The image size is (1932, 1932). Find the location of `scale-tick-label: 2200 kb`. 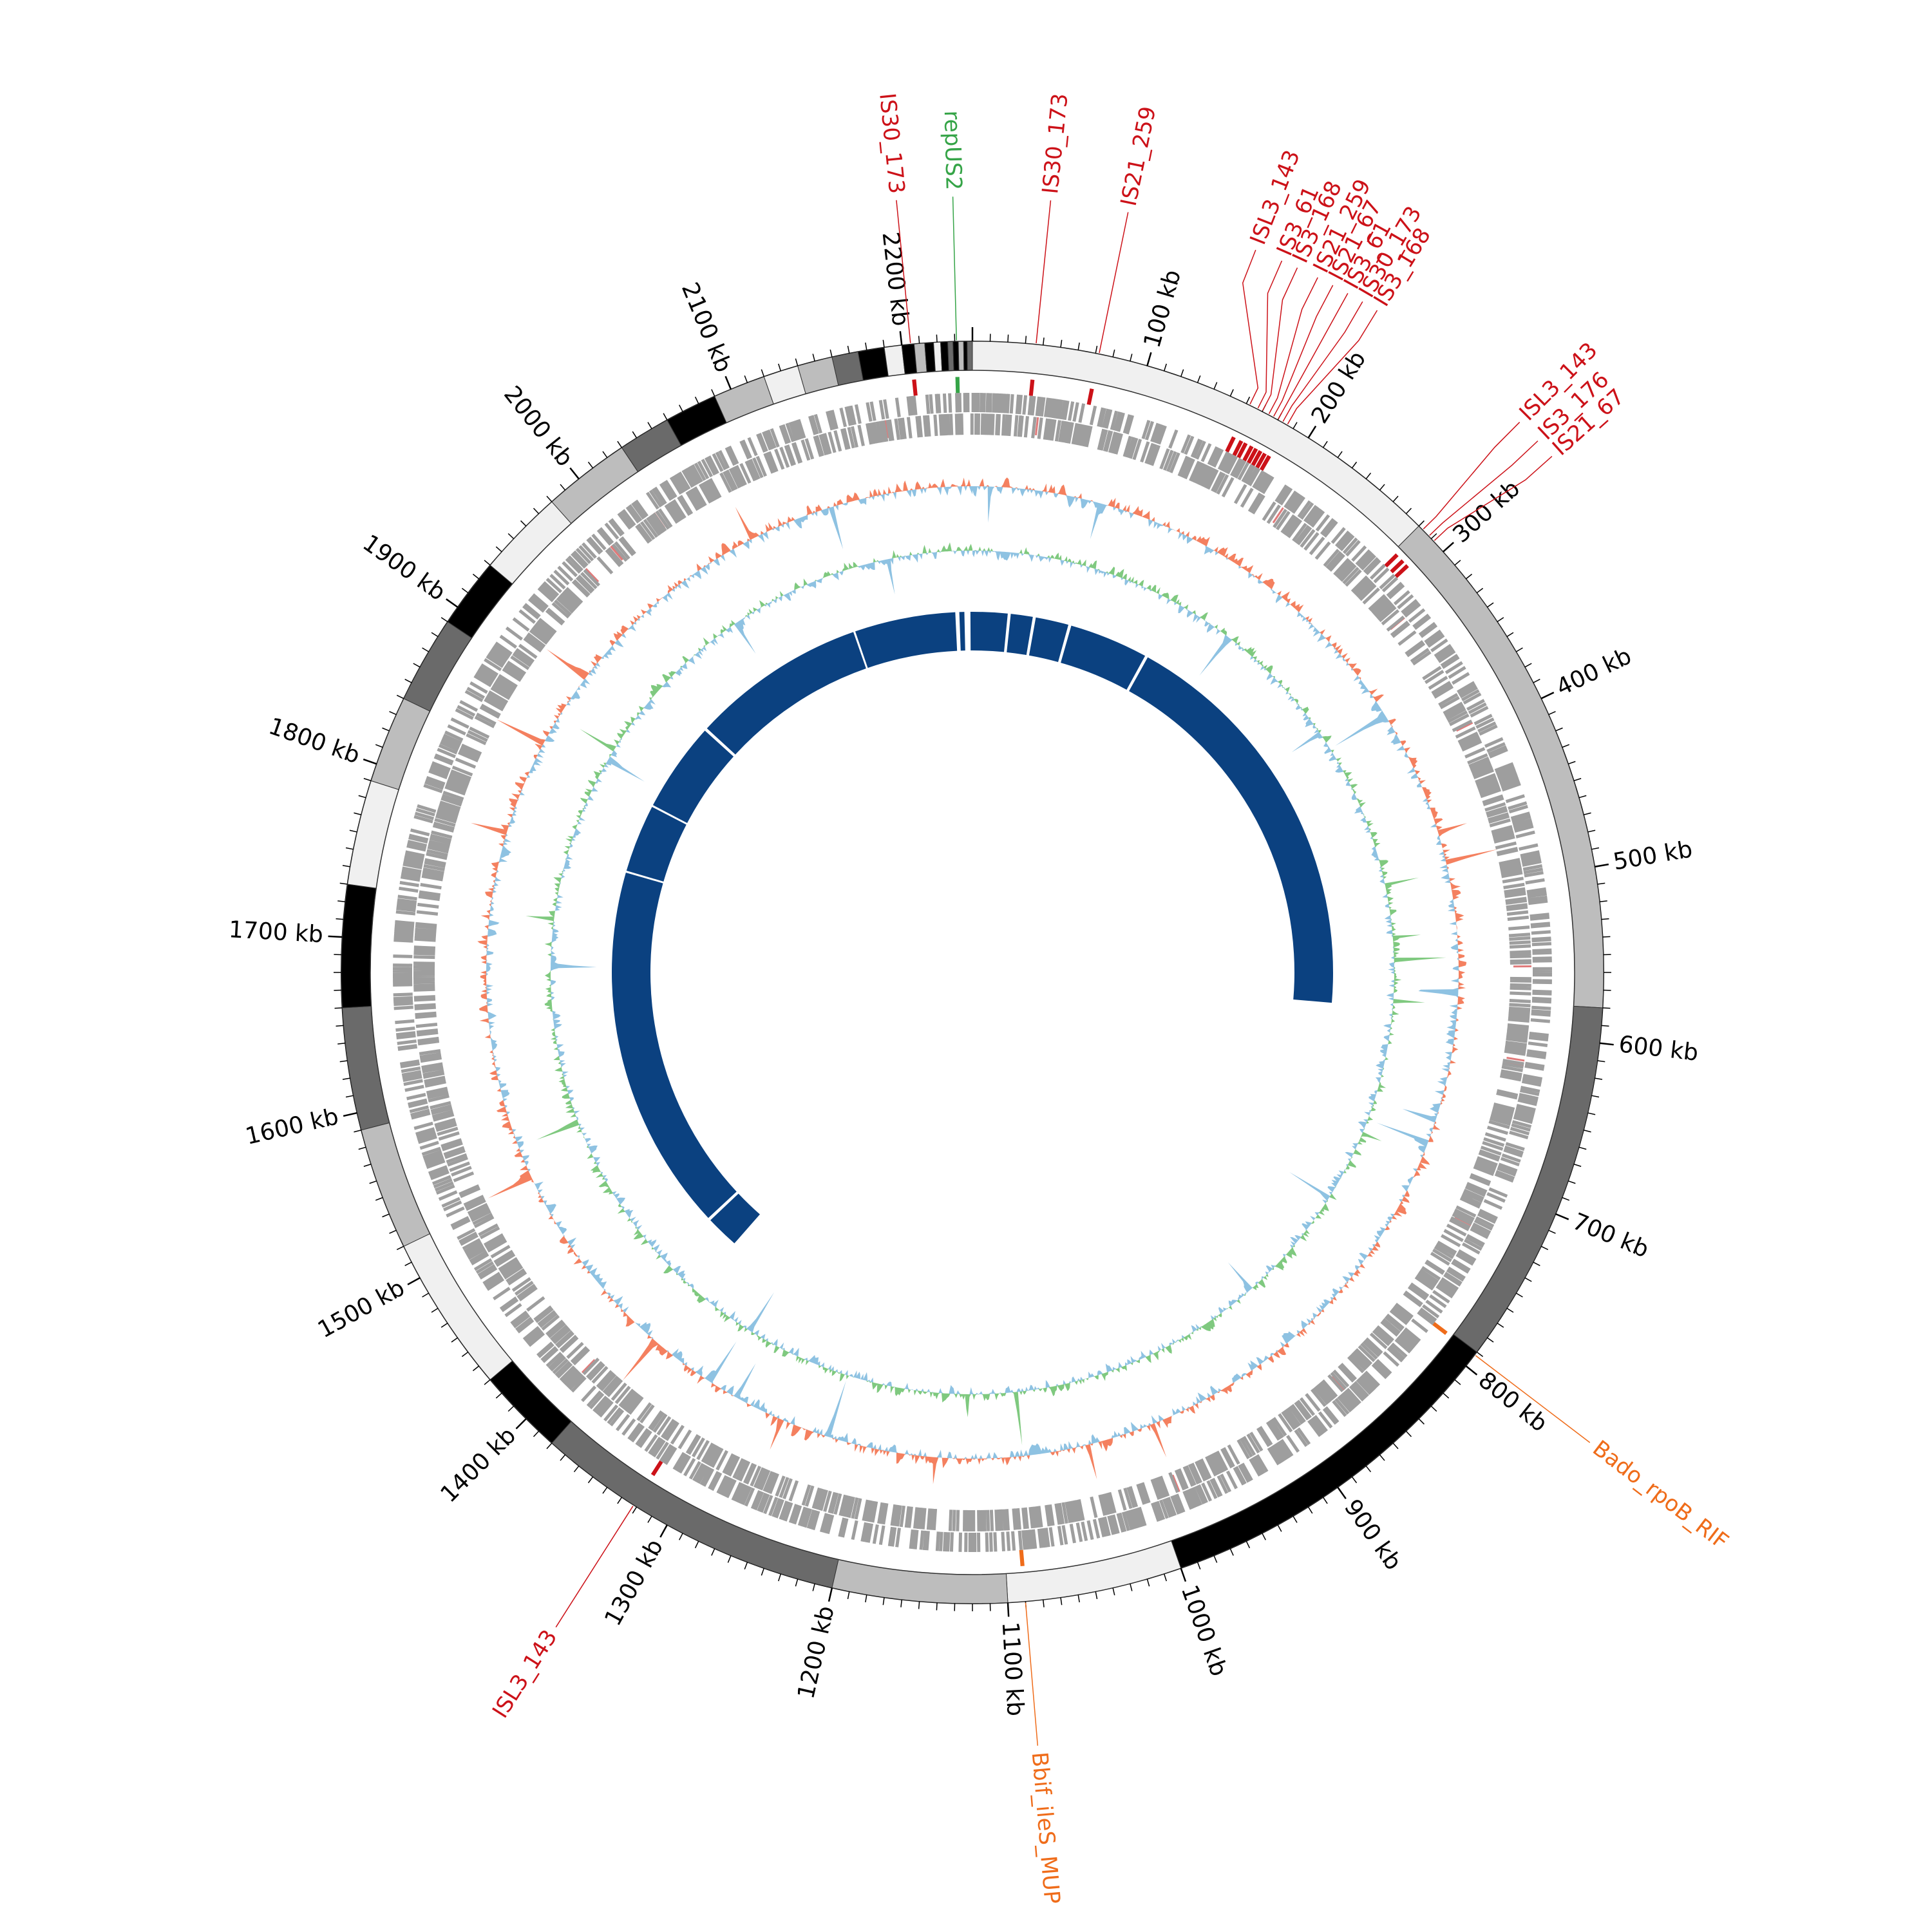

scale-tick-label: 2200 kb is located at coordinates (895, 279).